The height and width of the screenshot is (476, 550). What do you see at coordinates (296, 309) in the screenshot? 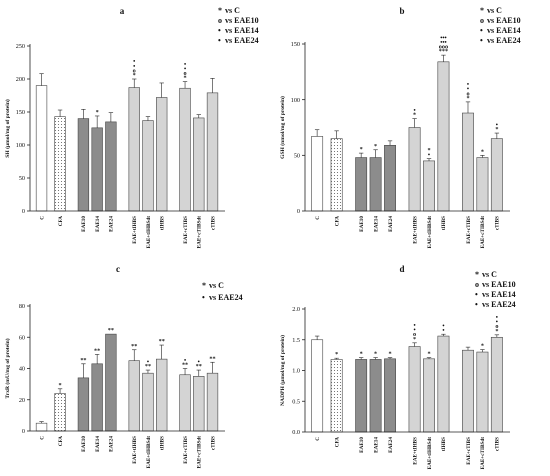
I see `y-tick-label: 2.0` at bounding box center [296, 309].